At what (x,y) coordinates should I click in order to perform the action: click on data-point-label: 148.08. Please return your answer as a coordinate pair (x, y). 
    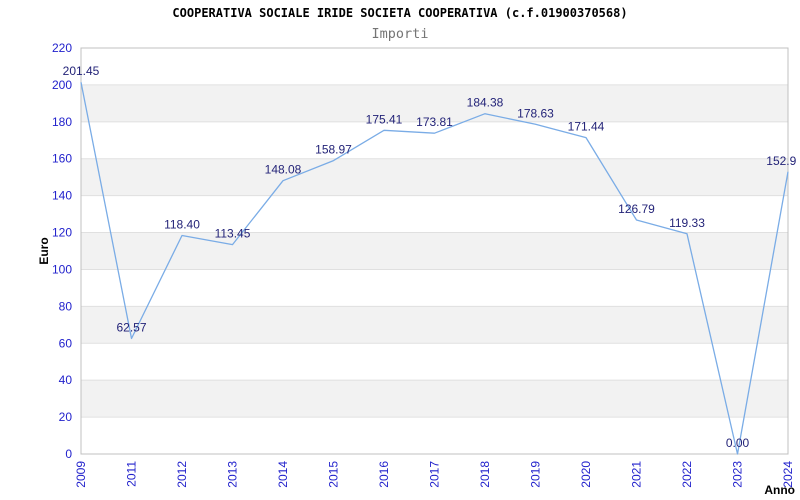
    Looking at the image, I should click on (283, 170).